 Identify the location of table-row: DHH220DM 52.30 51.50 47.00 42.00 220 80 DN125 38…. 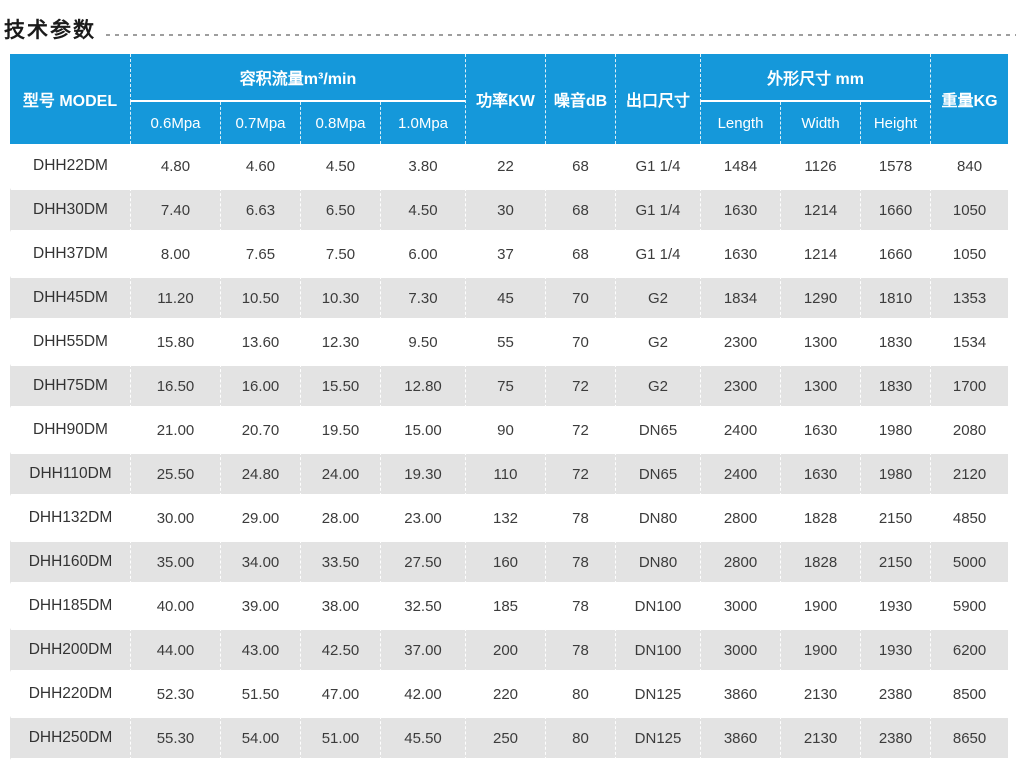
(509, 694).